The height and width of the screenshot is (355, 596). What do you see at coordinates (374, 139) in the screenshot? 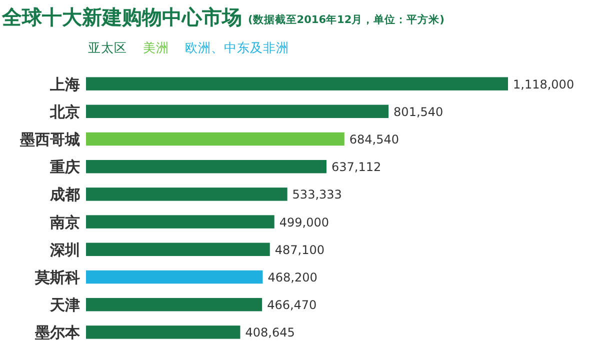
I see `data-label: 684,540` at bounding box center [374, 139].